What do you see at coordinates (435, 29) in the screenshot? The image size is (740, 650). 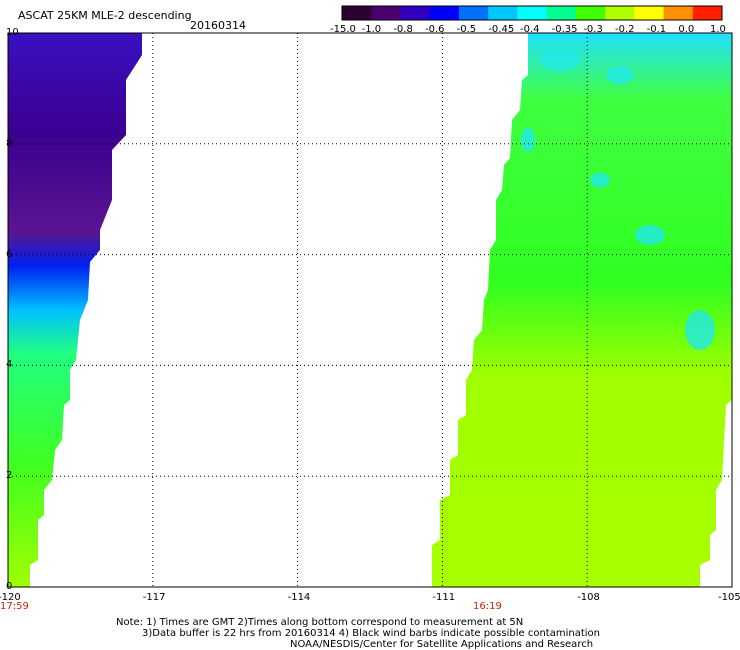 I see `colorbar-tick-label: -0.6` at bounding box center [435, 29].